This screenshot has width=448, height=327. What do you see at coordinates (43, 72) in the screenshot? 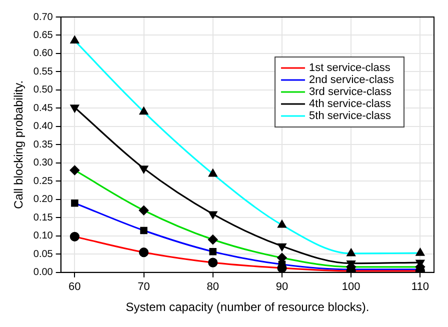
I see `y-tick-label: 0.55` at bounding box center [43, 72].